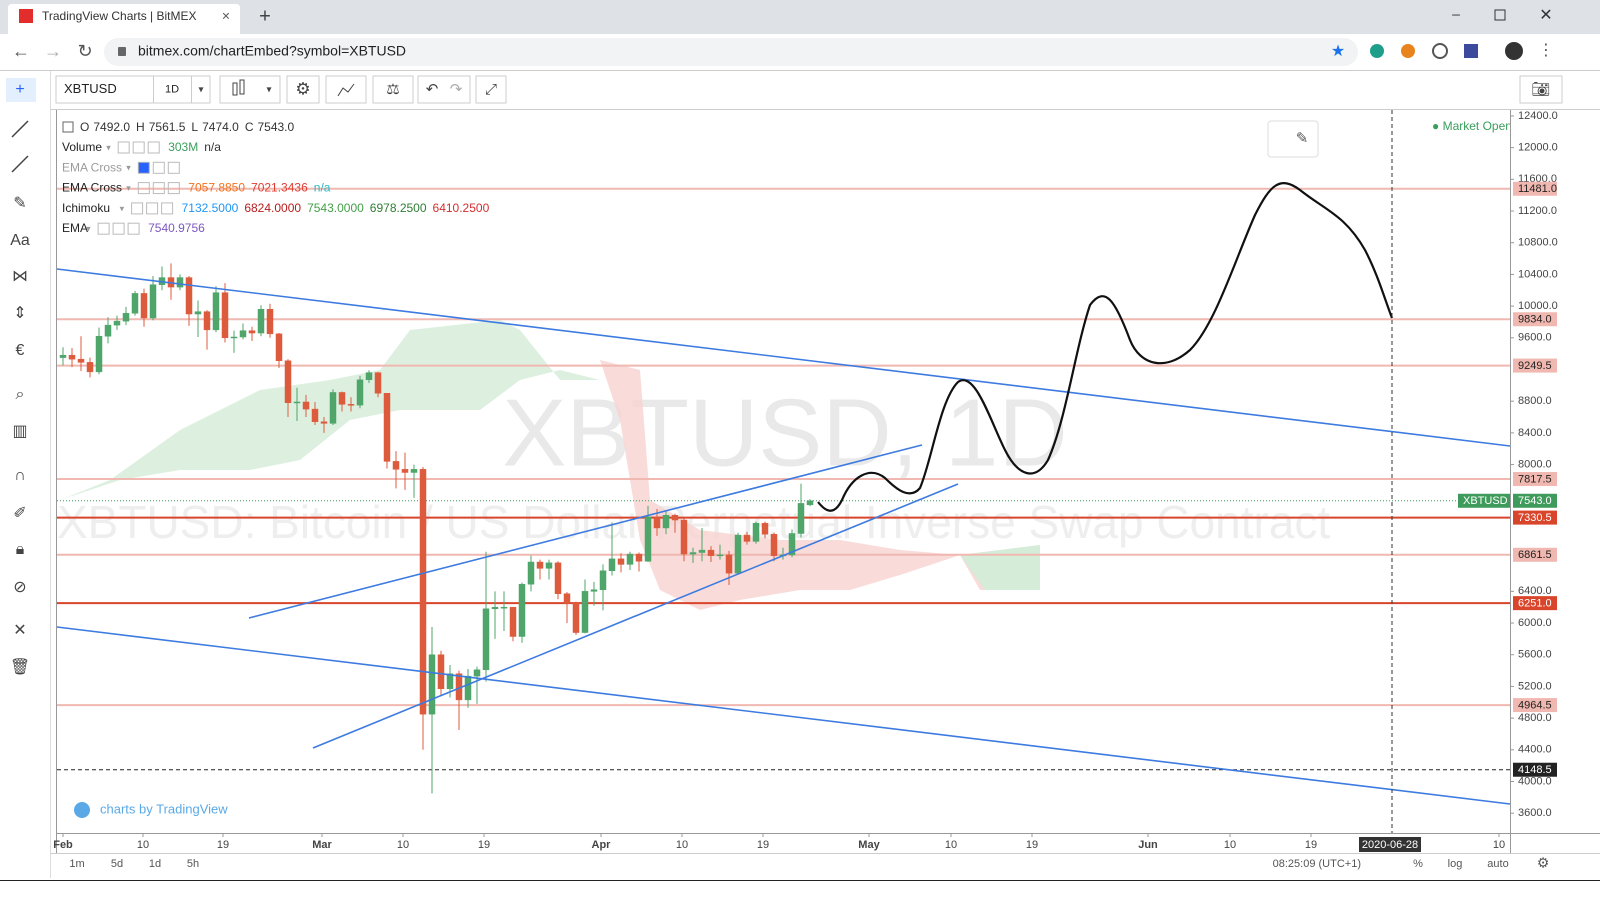 The image size is (1600, 900). I want to click on tab-title: TradingView Charts | BitMEX, so click(119, 16).